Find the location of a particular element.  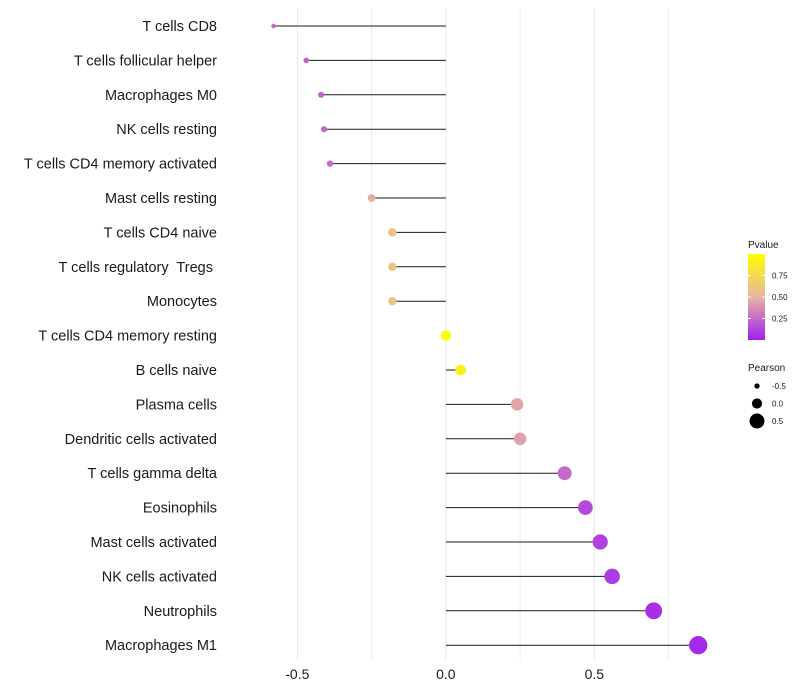

pvalue-legend-ticks: 0.75 0.50 0.25 is located at coordinates (768, 298).